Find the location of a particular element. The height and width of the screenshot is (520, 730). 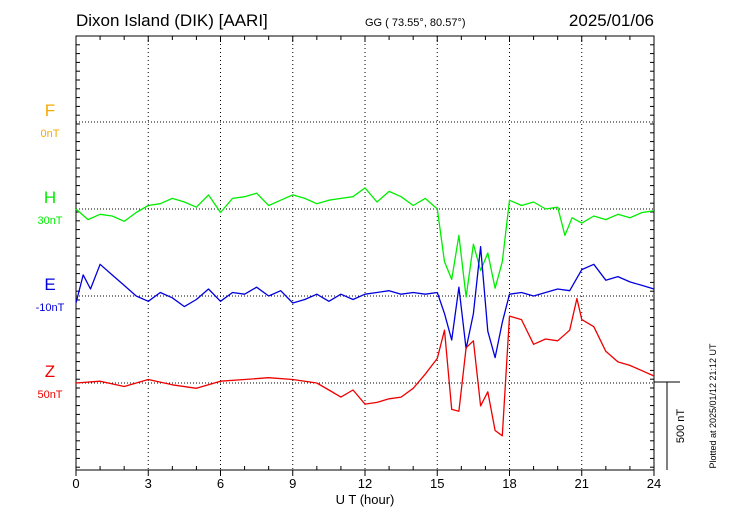

x-tick-label: 15 is located at coordinates (437, 483).